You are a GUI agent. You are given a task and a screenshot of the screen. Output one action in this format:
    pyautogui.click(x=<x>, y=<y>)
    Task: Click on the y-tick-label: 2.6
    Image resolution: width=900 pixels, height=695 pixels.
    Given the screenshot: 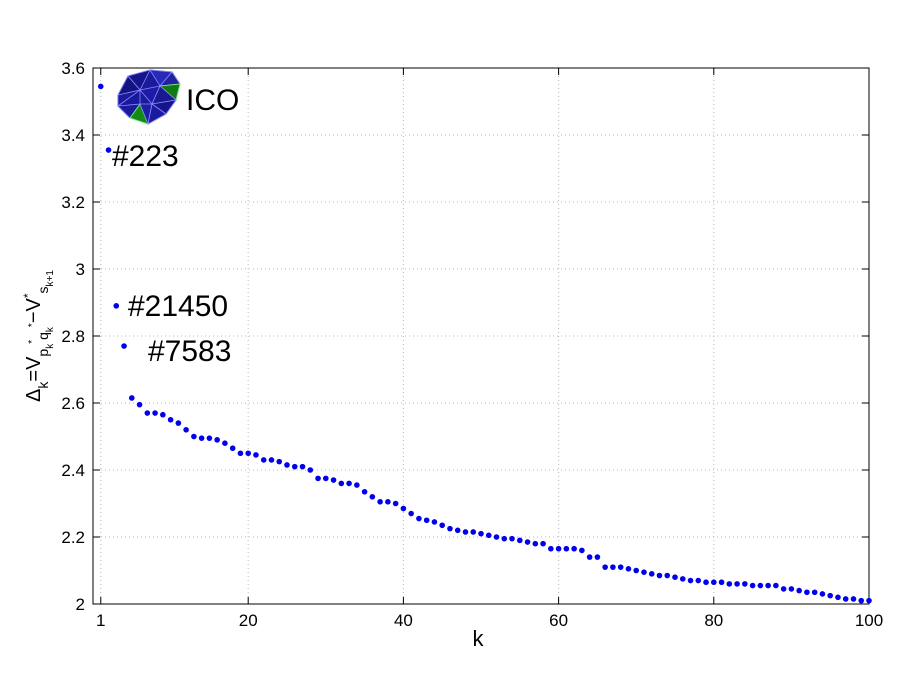 What is the action you would take?
    pyautogui.click(x=73, y=403)
    